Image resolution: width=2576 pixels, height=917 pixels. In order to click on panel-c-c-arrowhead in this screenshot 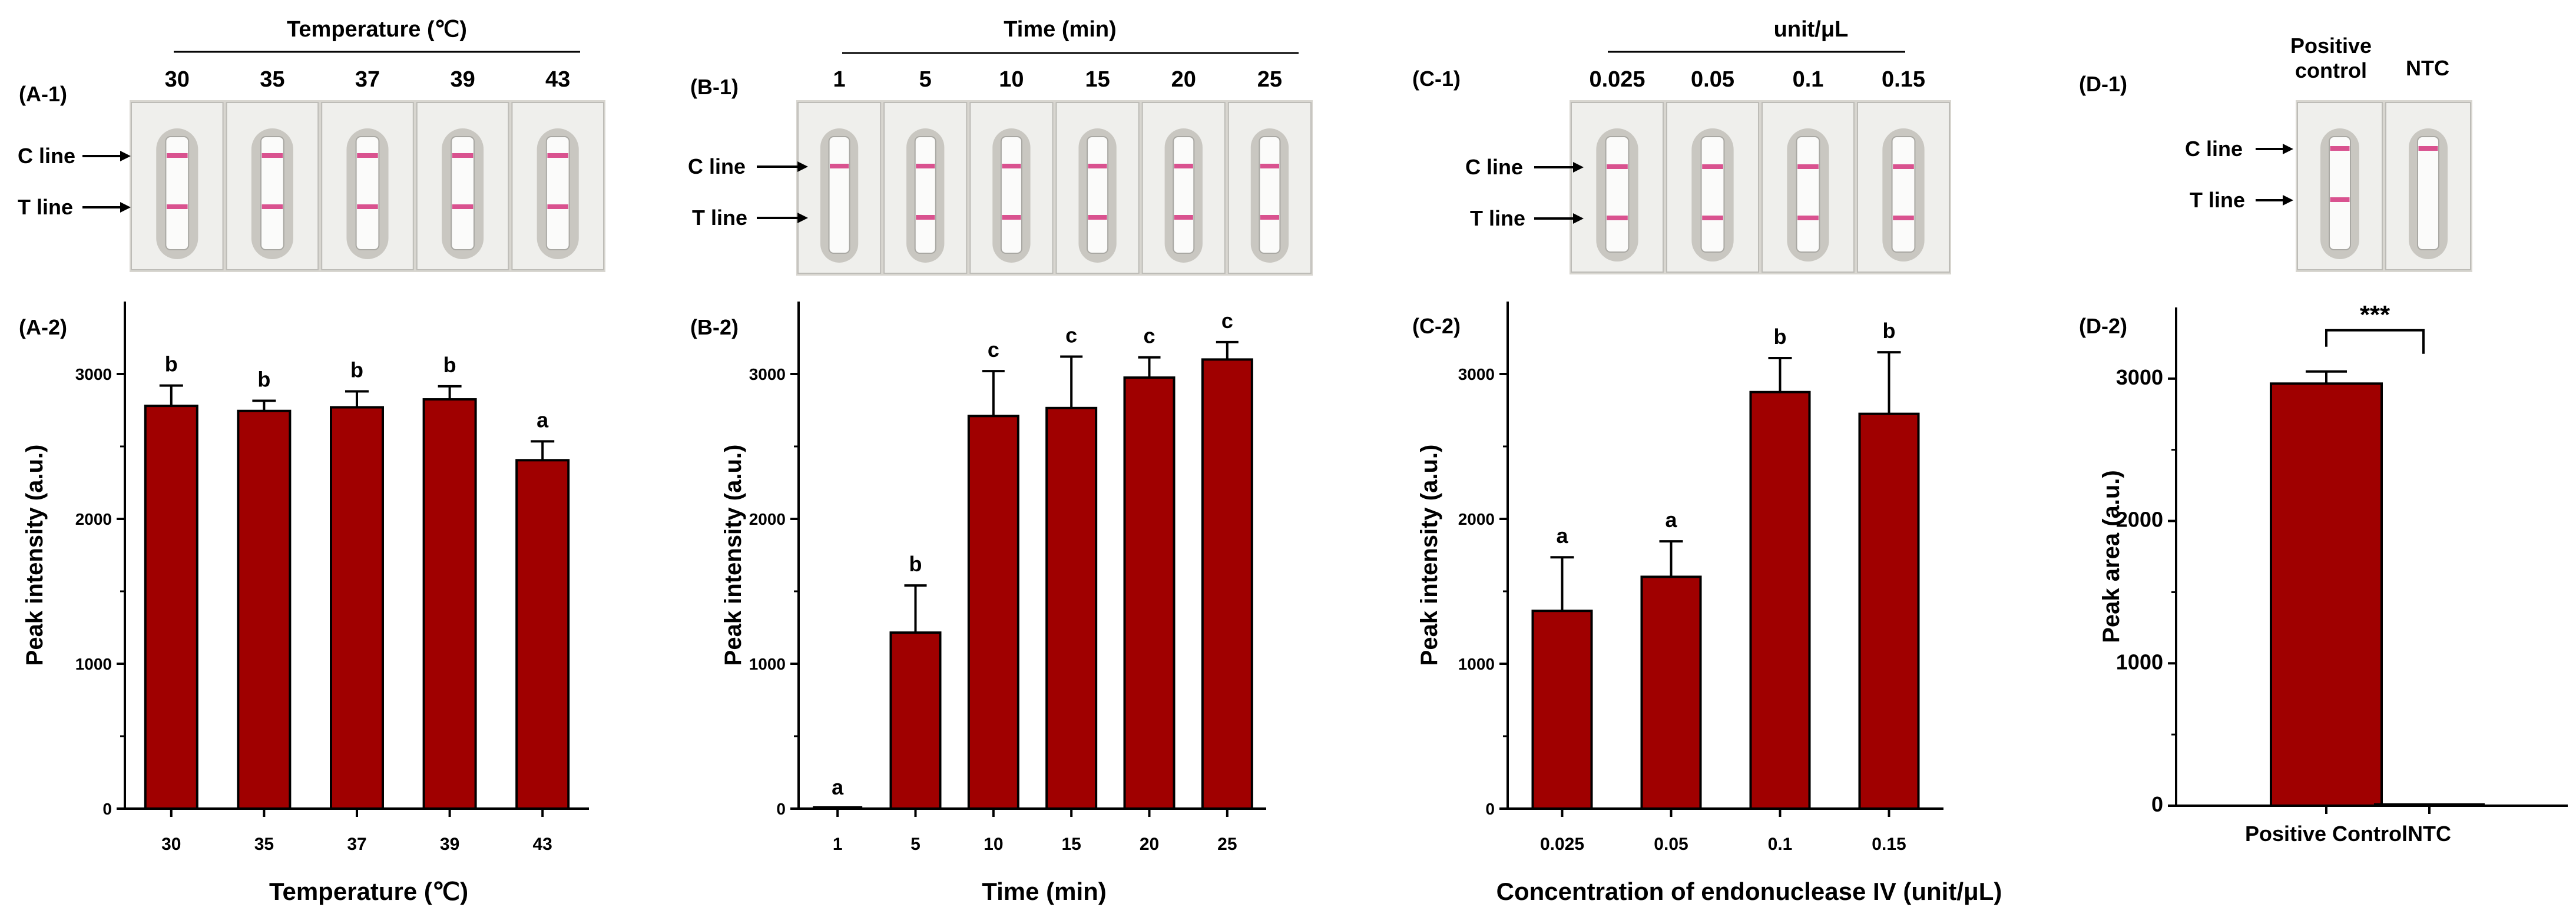, I will do `click(1578, 167)`.